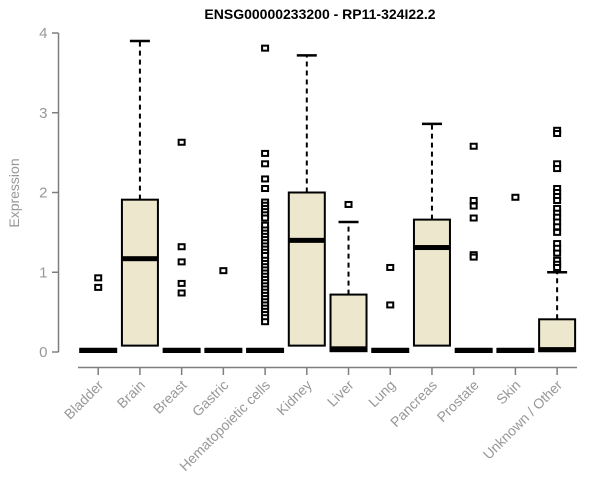 This screenshot has height=500, width=600. Describe the element at coordinates (381, 393) in the screenshot. I see `x-tick-label: Lung` at that location.